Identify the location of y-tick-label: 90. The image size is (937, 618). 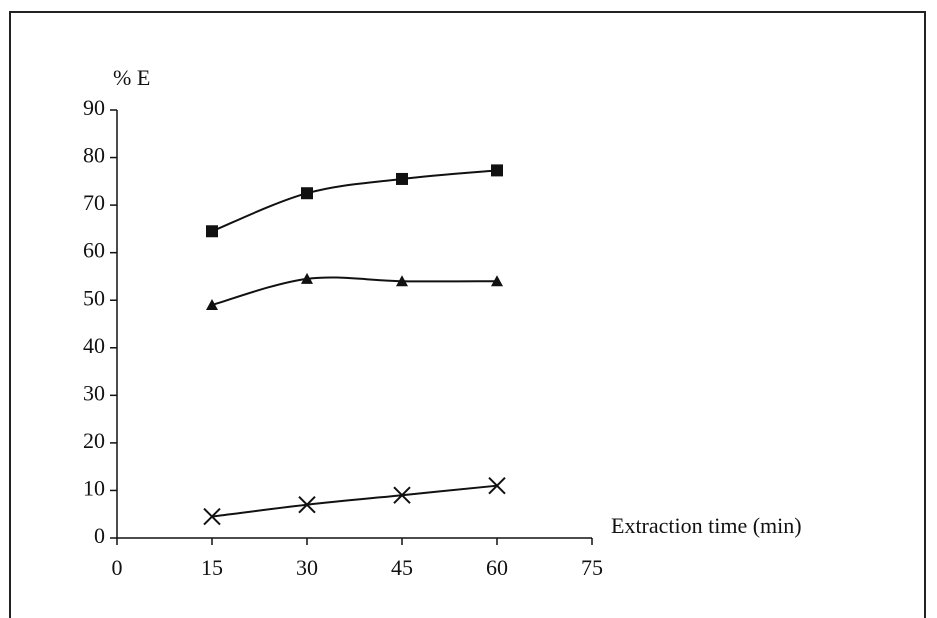
(94, 107).